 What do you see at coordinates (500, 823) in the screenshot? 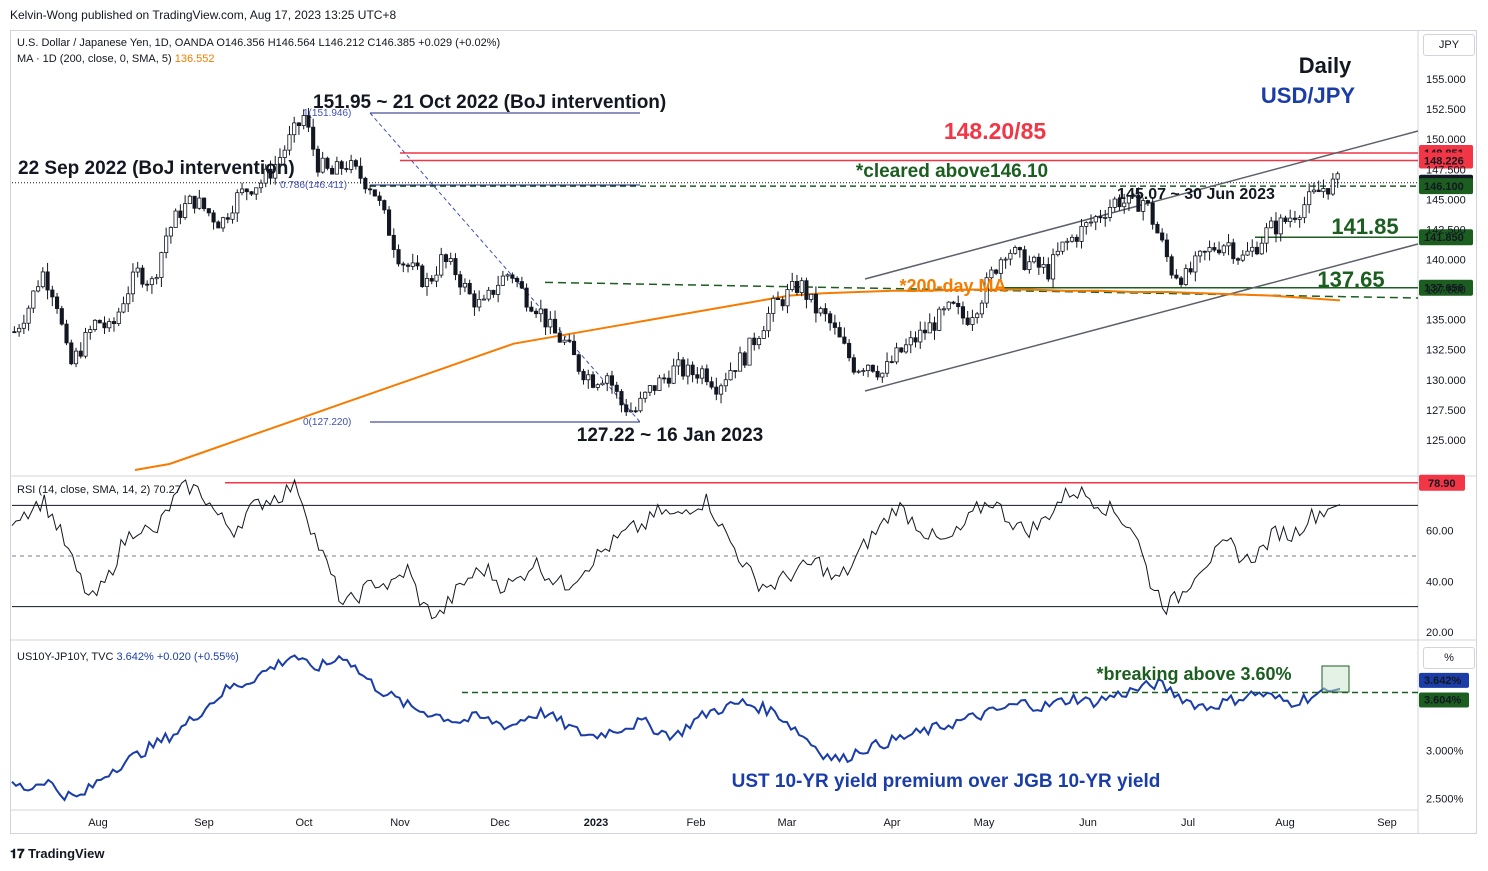
I see `time-tick-label: Dec` at bounding box center [500, 823].